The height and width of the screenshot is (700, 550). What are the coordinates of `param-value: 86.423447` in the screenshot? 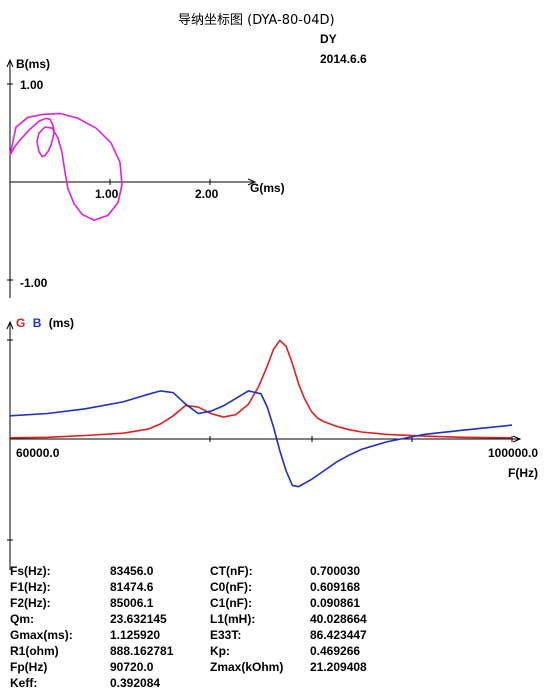 It's located at (338, 635).